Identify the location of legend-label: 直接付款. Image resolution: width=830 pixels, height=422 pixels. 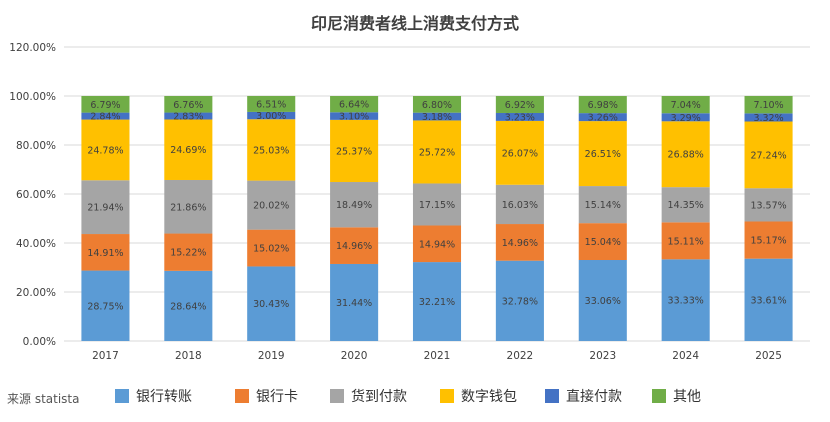
(594, 396).